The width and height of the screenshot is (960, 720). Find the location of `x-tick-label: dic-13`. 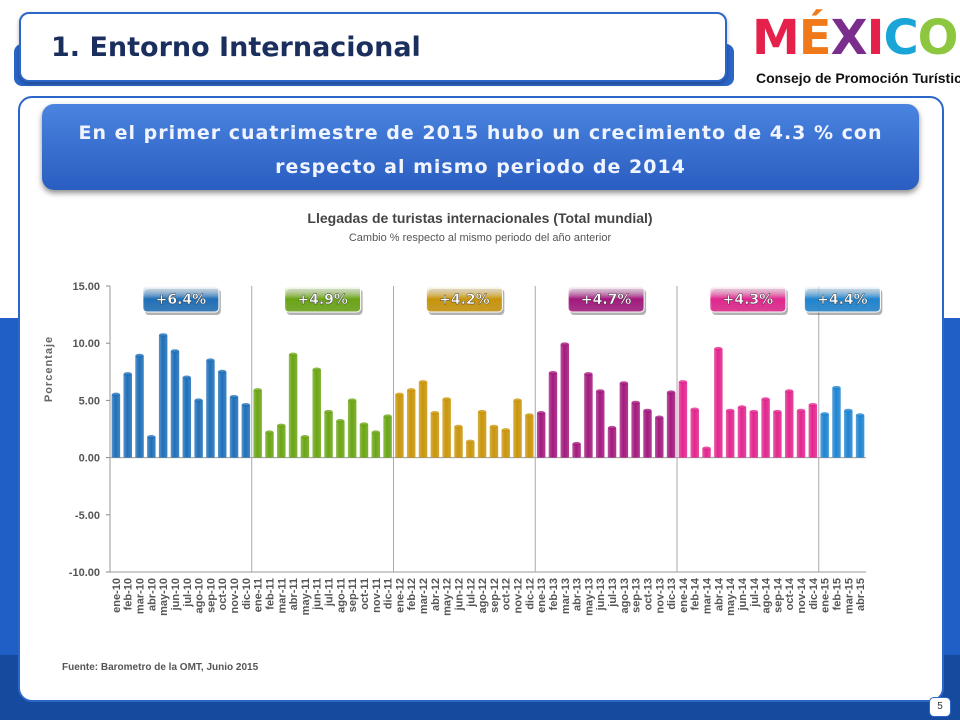

x-tick-label: dic-13 is located at coordinates (672, 594).